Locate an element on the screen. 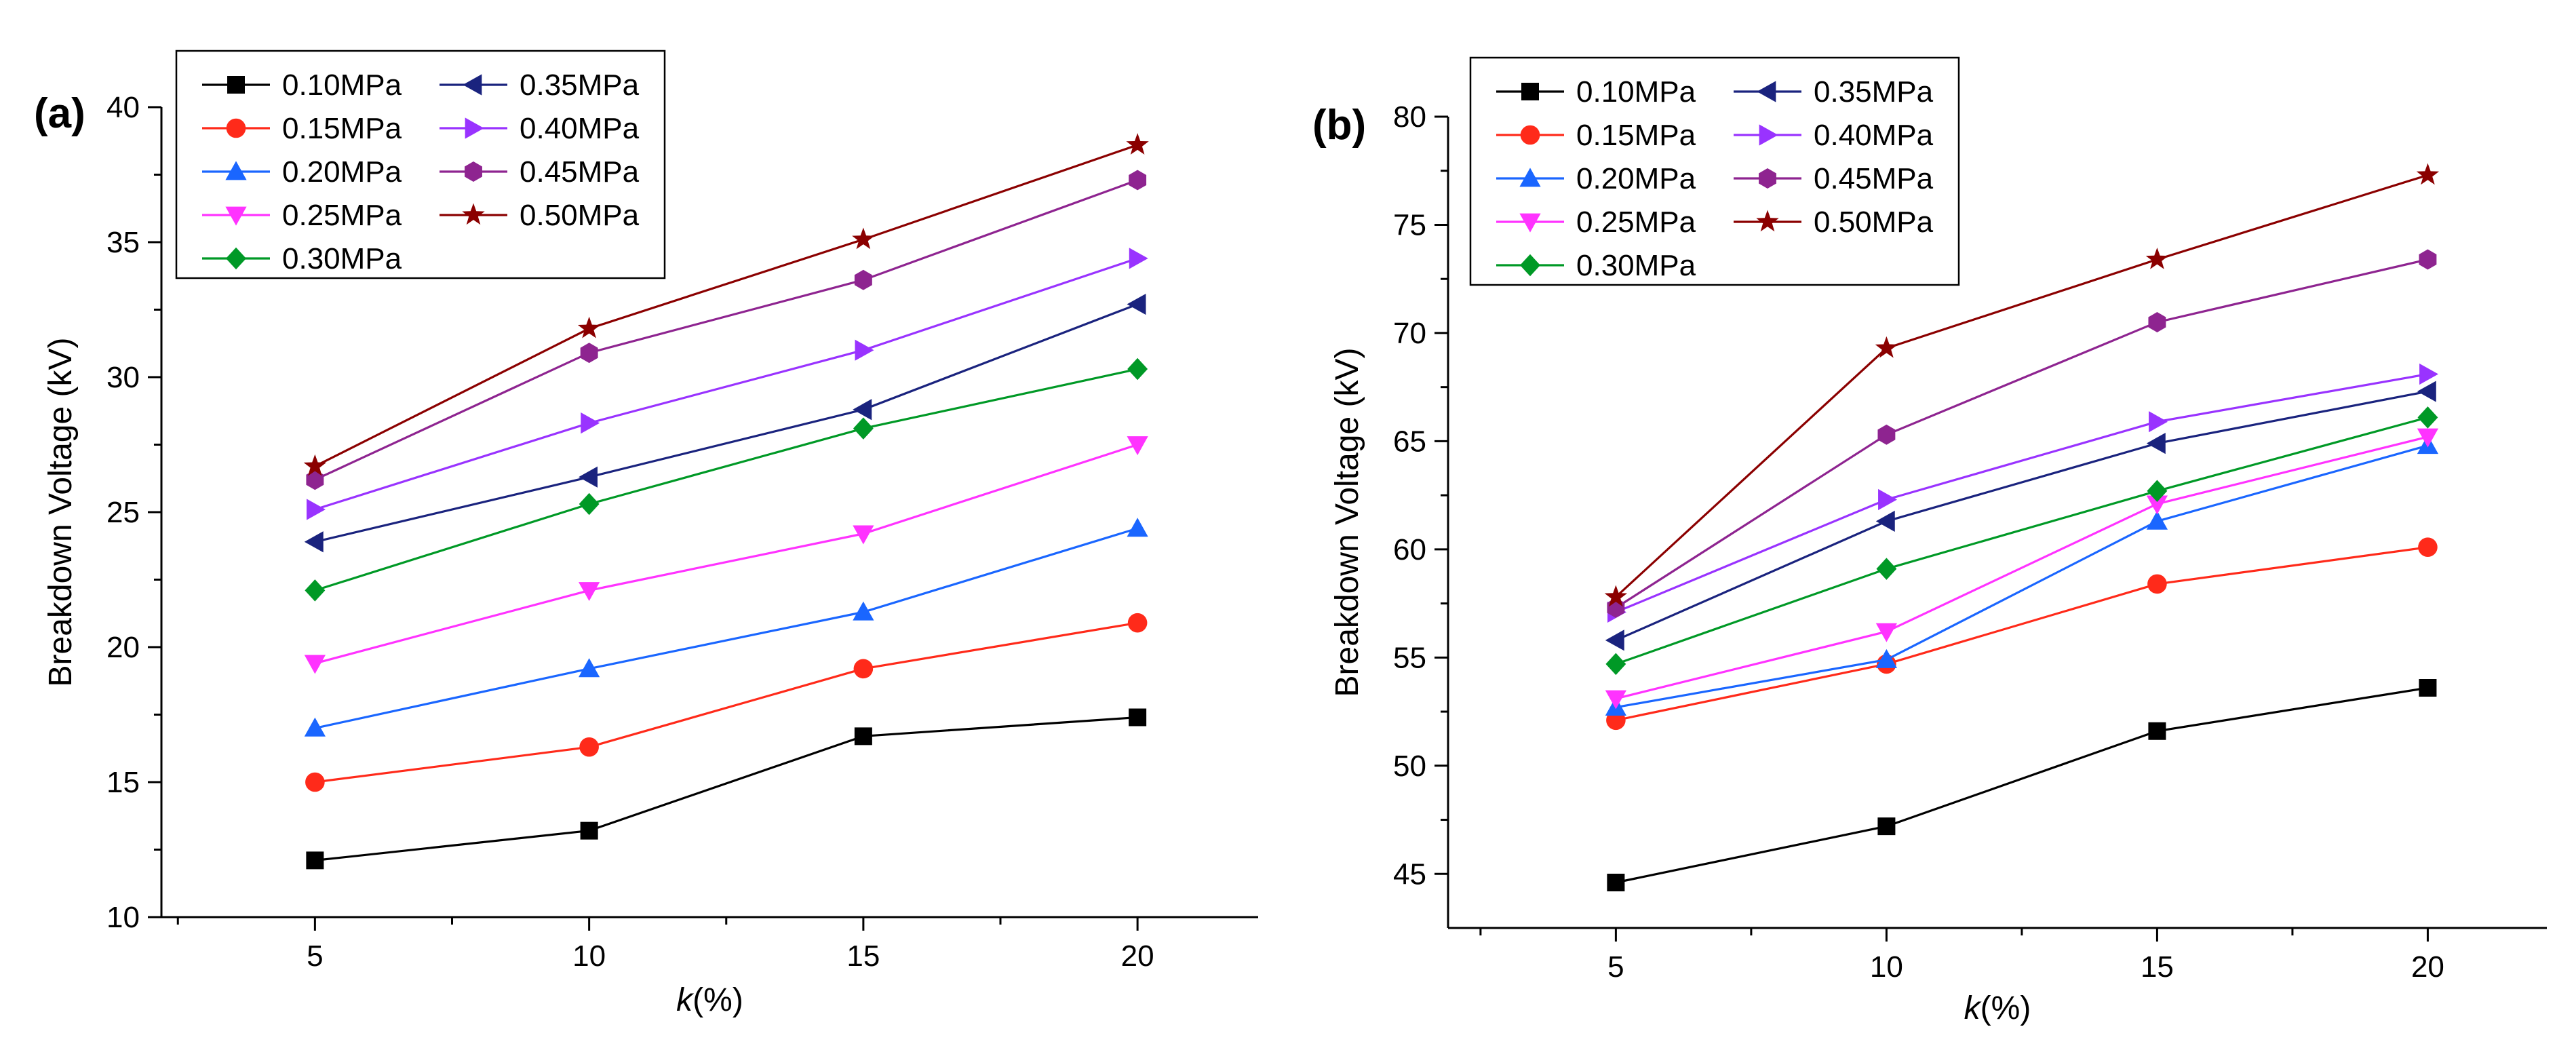 The image size is (2576, 1046). y-tick-label: 70 is located at coordinates (1409, 333).